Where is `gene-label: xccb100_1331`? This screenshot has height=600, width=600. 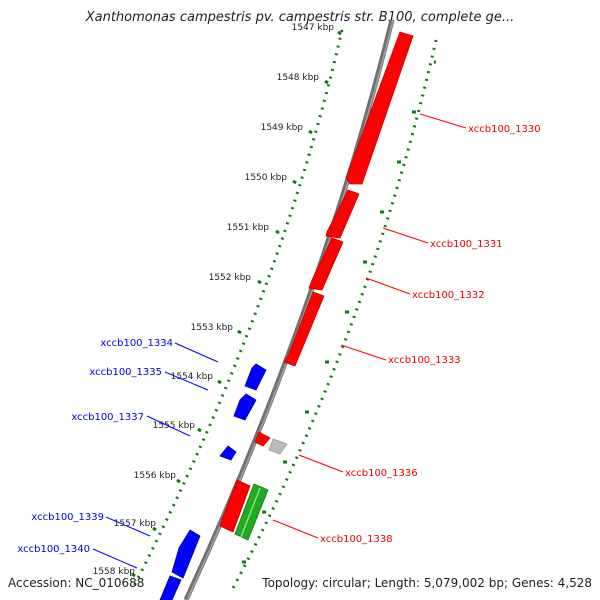
gene-label: xccb100_1331 is located at coordinates (466, 244).